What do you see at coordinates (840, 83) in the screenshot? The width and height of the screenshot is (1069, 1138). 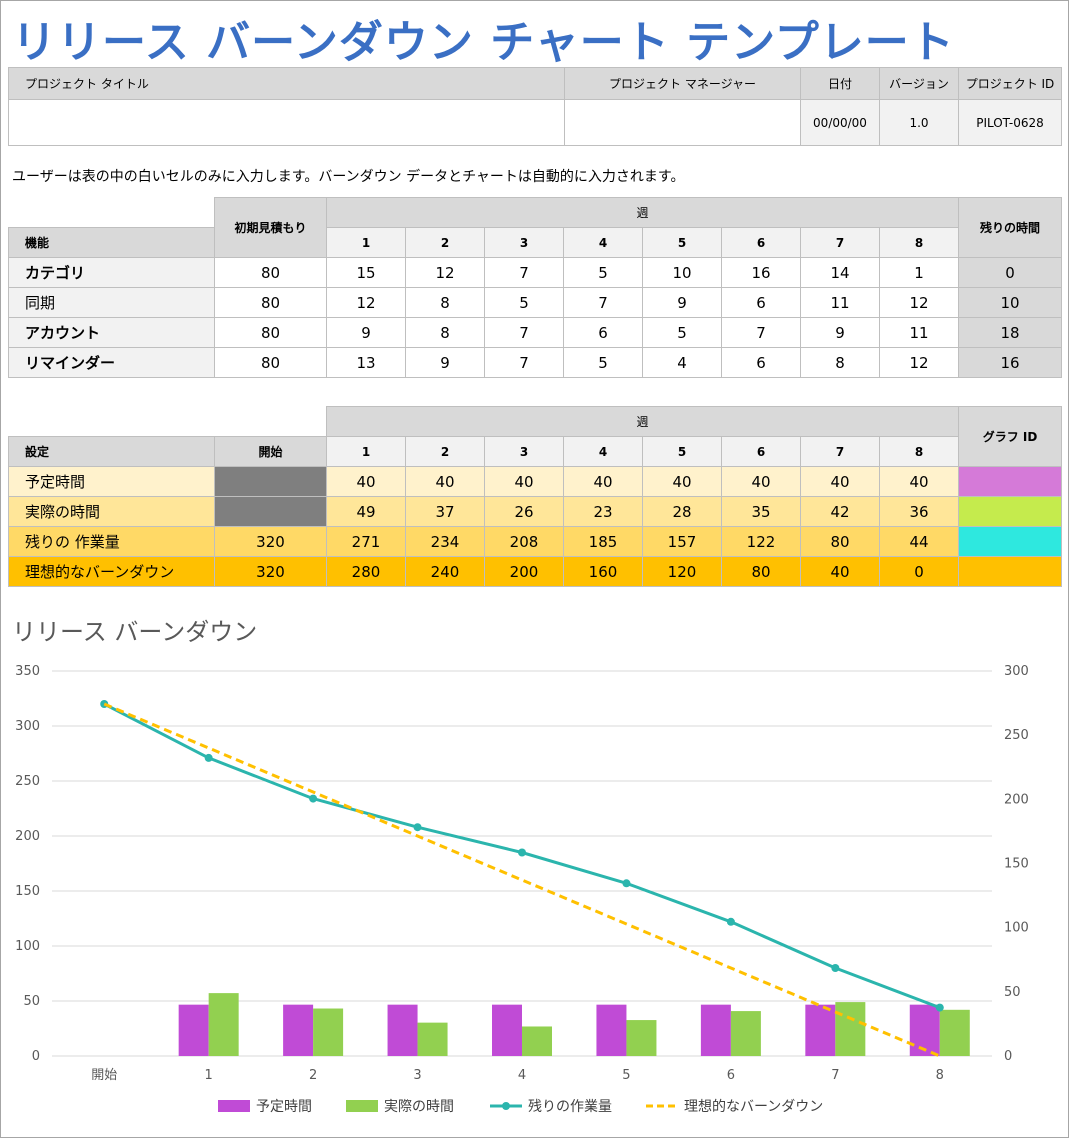 I see `date-header: 日付` at bounding box center [840, 83].